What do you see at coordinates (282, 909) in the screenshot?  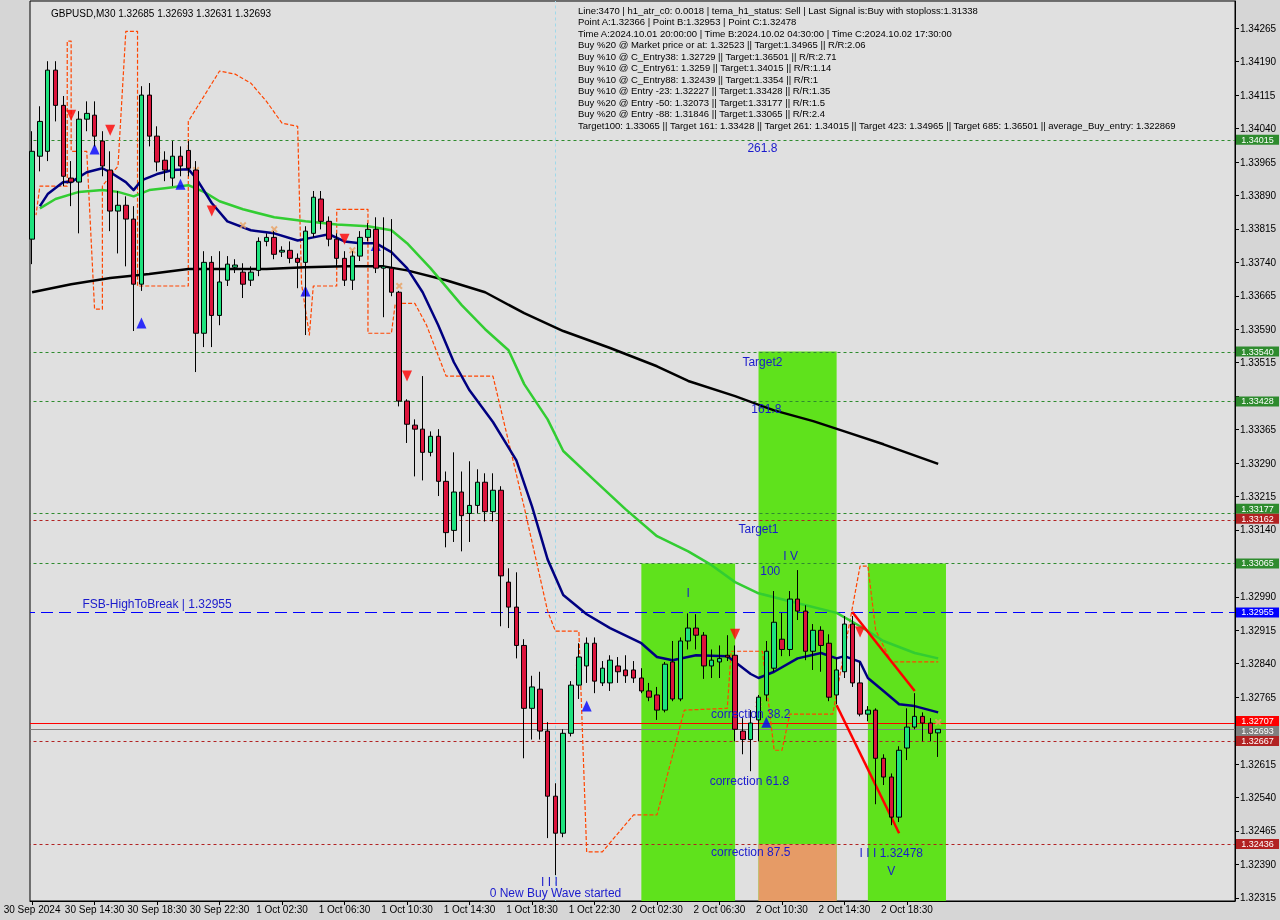 I see `x-tick-label: 1 Oct 02:30` at bounding box center [282, 909].